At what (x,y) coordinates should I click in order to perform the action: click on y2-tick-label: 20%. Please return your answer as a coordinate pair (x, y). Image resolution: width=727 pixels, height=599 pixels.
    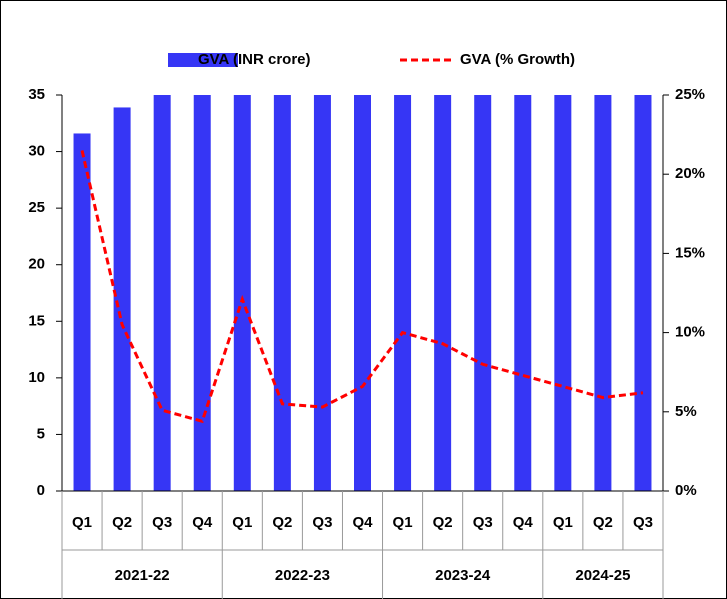
    Looking at the image, I should click on (690, 173).